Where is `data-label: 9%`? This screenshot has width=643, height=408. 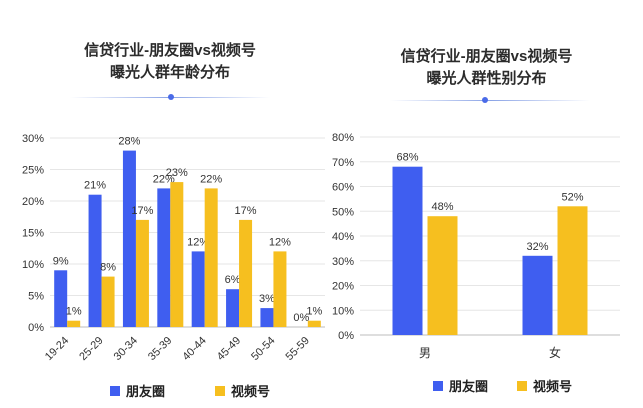 data-label: 9% is located at coordinates (61, 261).